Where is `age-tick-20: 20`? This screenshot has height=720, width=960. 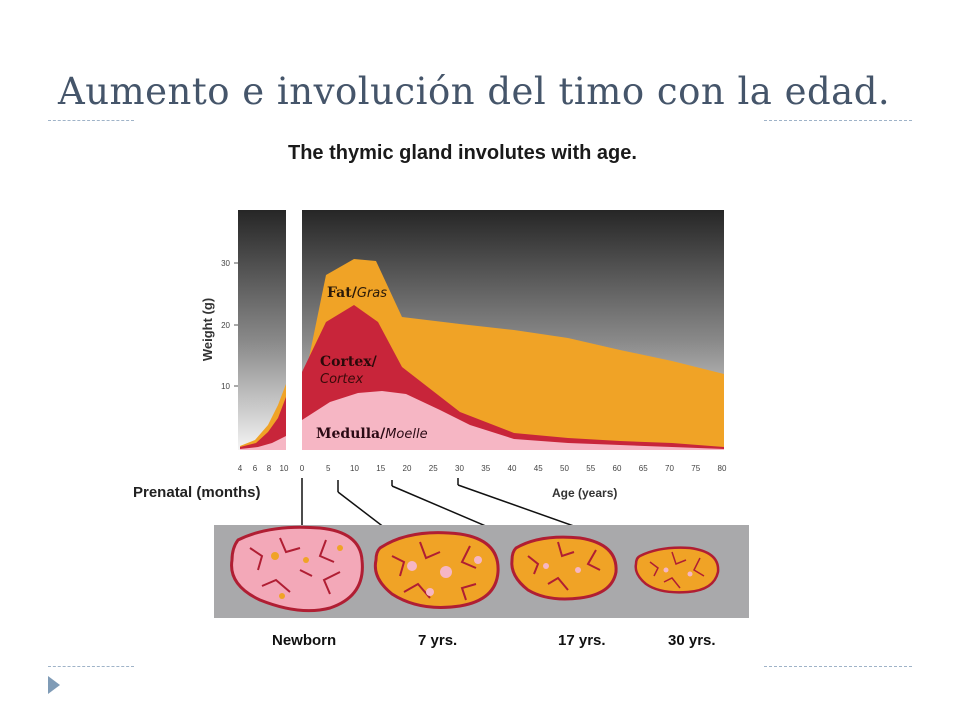 age-tick-20: 20 is located at coordinates (407, 468).